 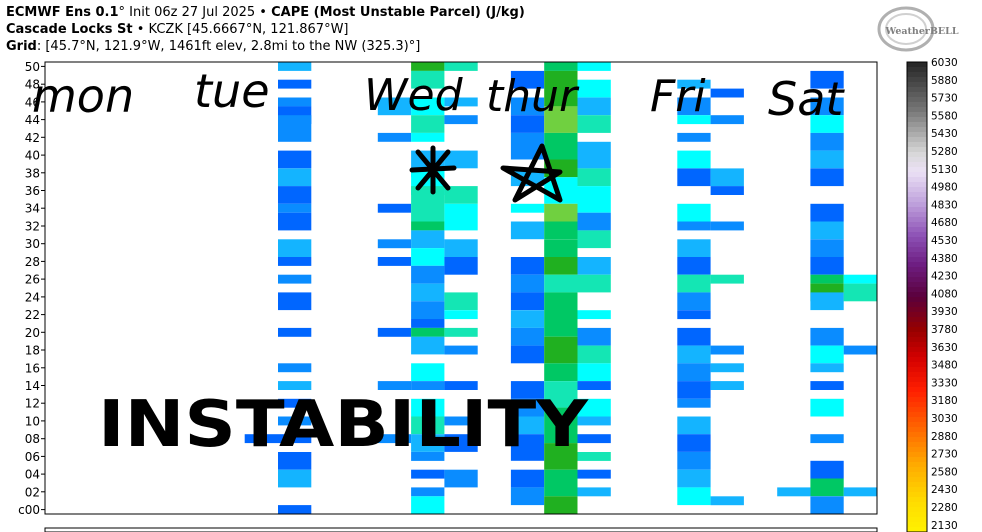 I want to click on day-label-wed: Wed, so click(x=414, y=95).